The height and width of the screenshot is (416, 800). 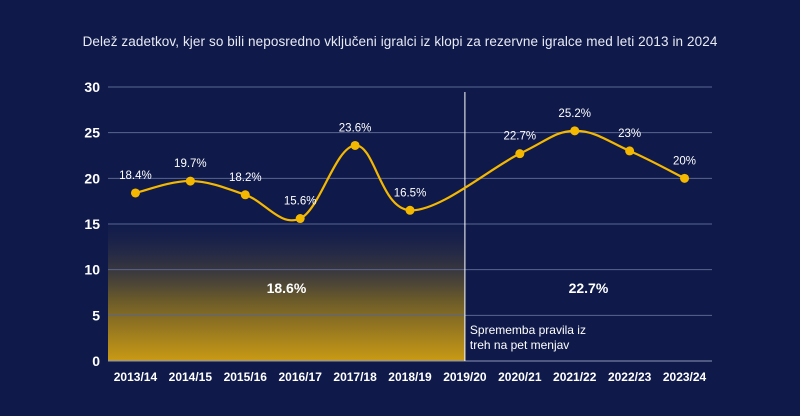 What do you see at coordinates (300, 377) in the screenshot?
I see `x-tick-label: 2016/17` at bounding box center [300, 377].